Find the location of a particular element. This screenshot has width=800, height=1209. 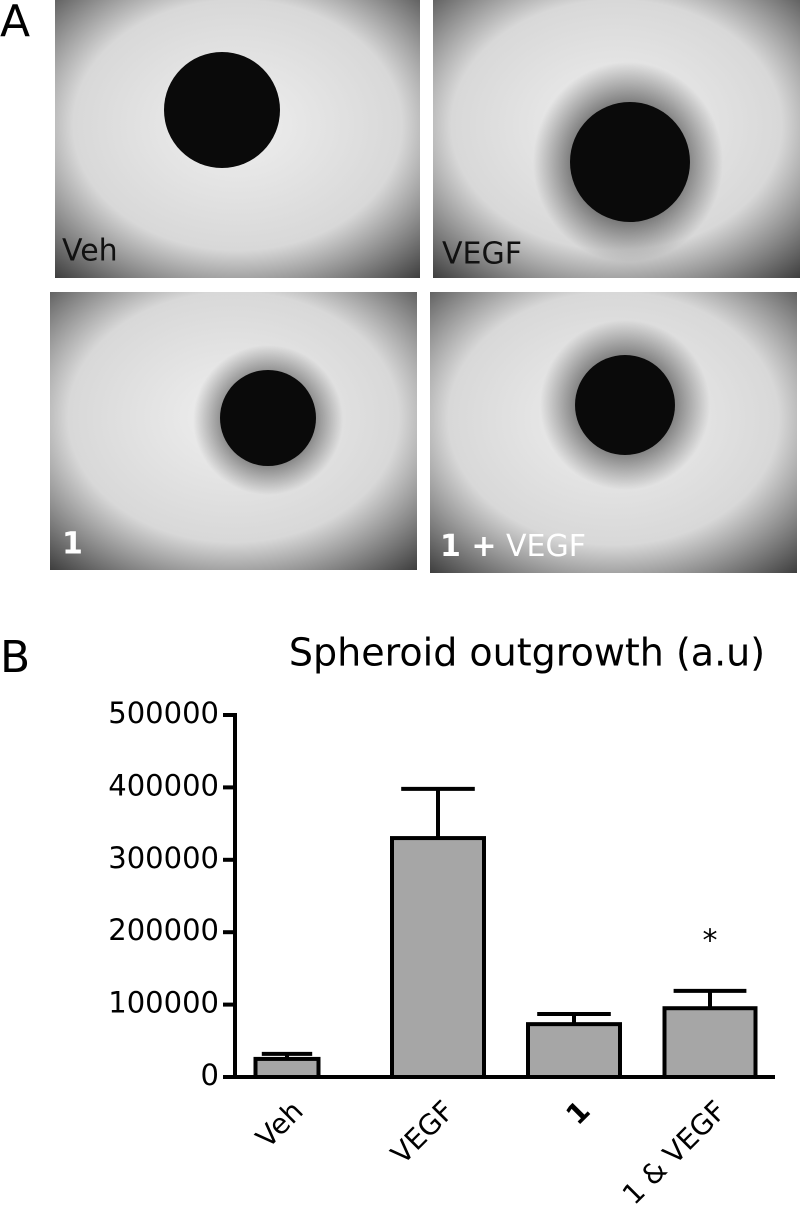

annotation: * is located at coordinates (710, 941).